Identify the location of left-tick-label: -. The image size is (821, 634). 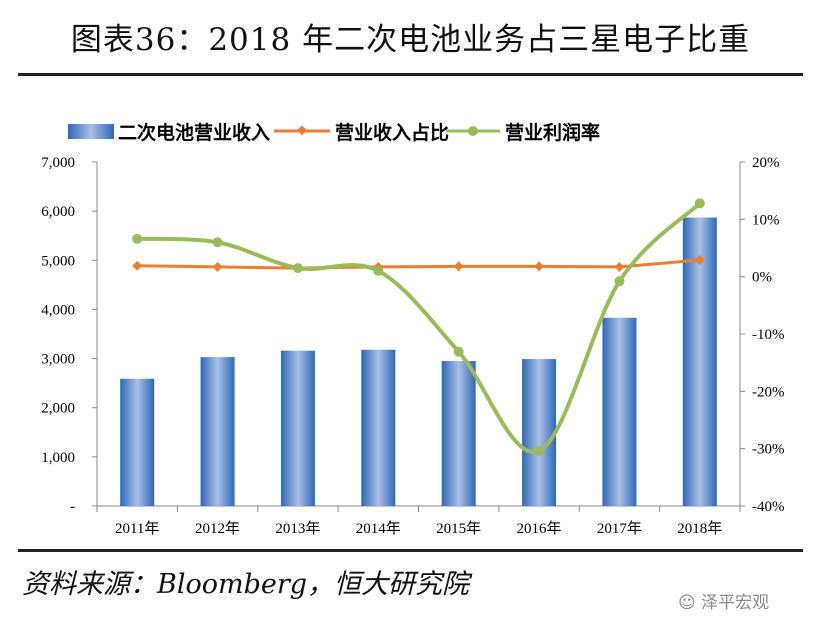
(72, 507).